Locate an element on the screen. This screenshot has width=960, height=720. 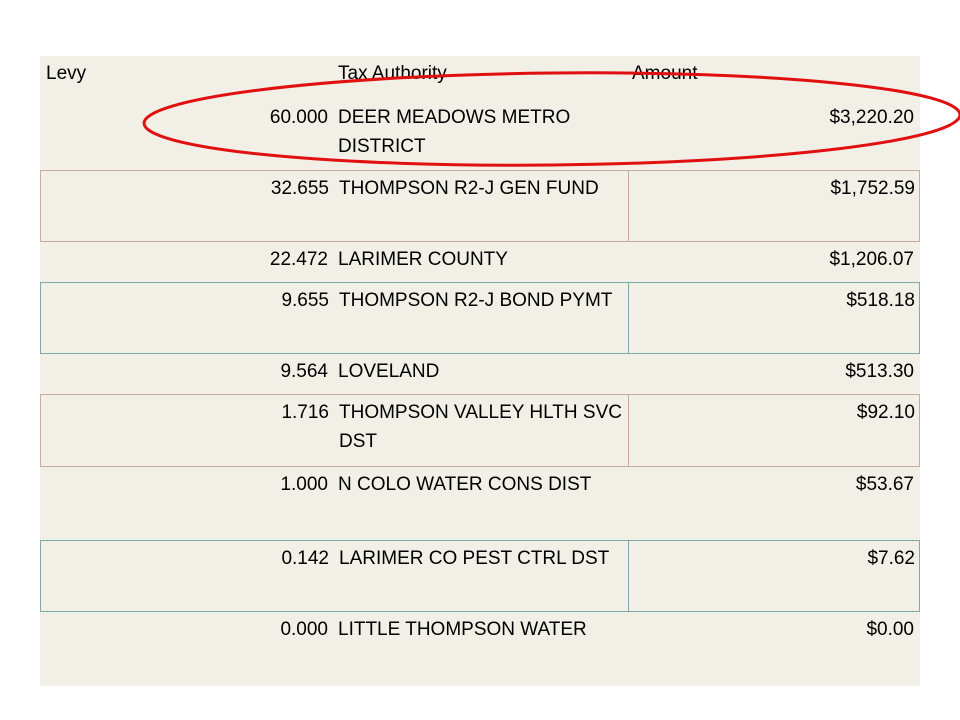
levy-cell: 1.716 is located at coordinates (305, 412).